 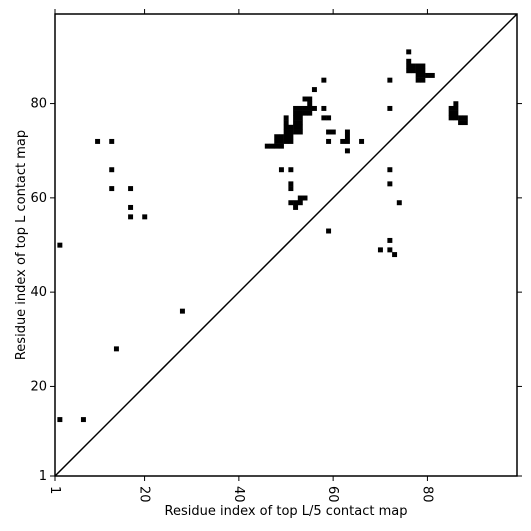 What do you see at coordinates (54, 490) in the screenshot?
I see `x-tick-label: 1` at bounding box center [54, 490].